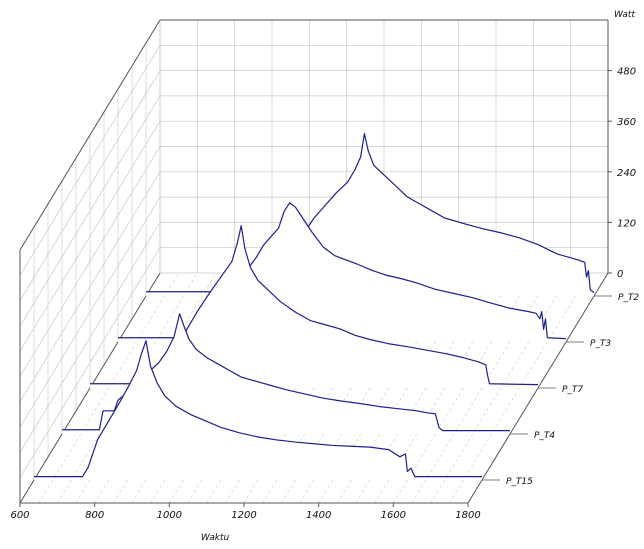 The width and height of the screenshot is (644, 549). What do you see at coordinates (544, 436) in the screenshot?
I see `series-label: P_T4` at bounding box center [544, 436].